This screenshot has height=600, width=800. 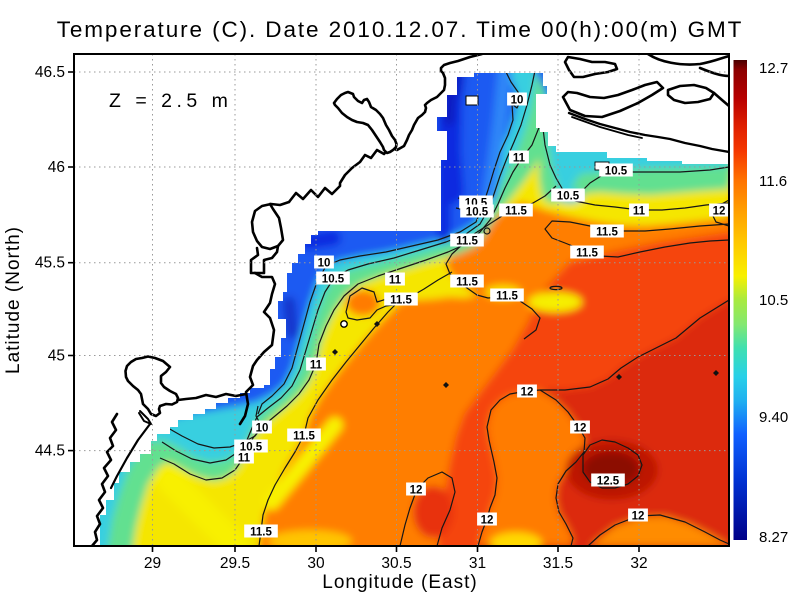 What do you see at coordinates (477, 563) in the screenshot?
I see `svg-text: 31` at bounding box center [477, 563].